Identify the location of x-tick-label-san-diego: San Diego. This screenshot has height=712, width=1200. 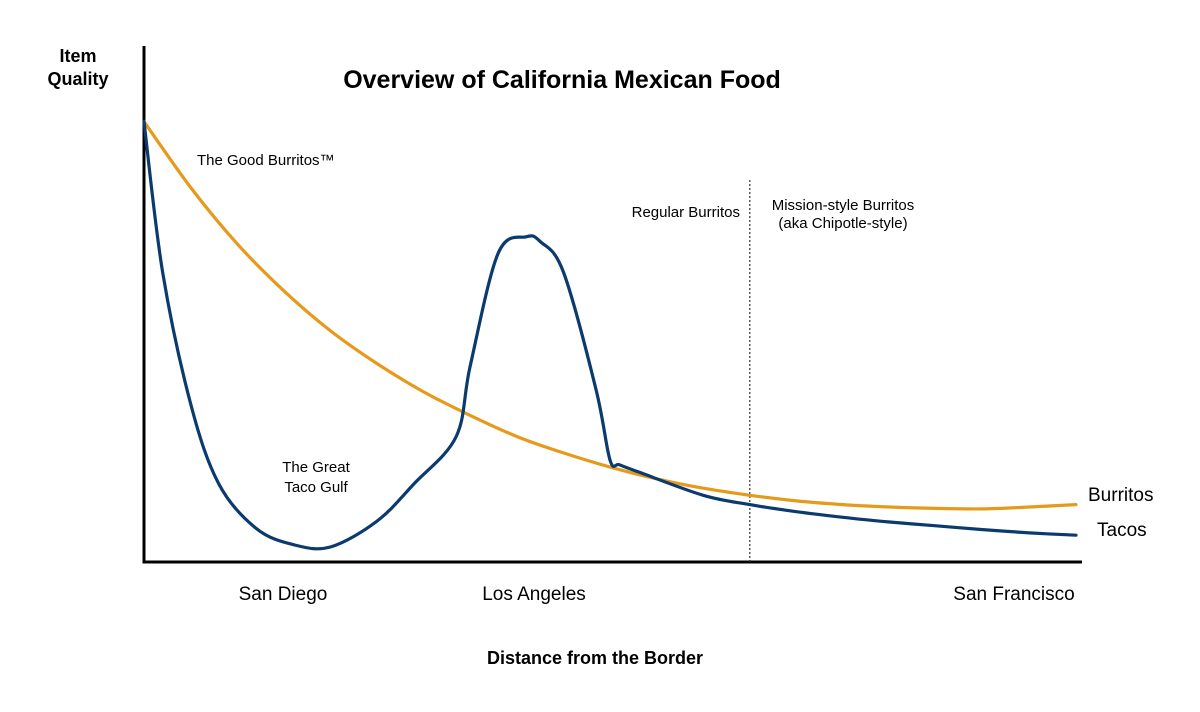
(283, 594).